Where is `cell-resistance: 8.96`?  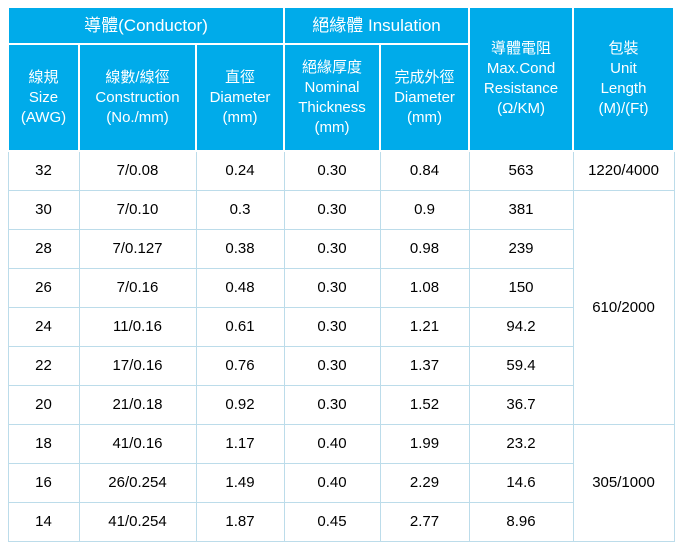
cell-resistance: 8.96 is located at coordinates (521, 521).